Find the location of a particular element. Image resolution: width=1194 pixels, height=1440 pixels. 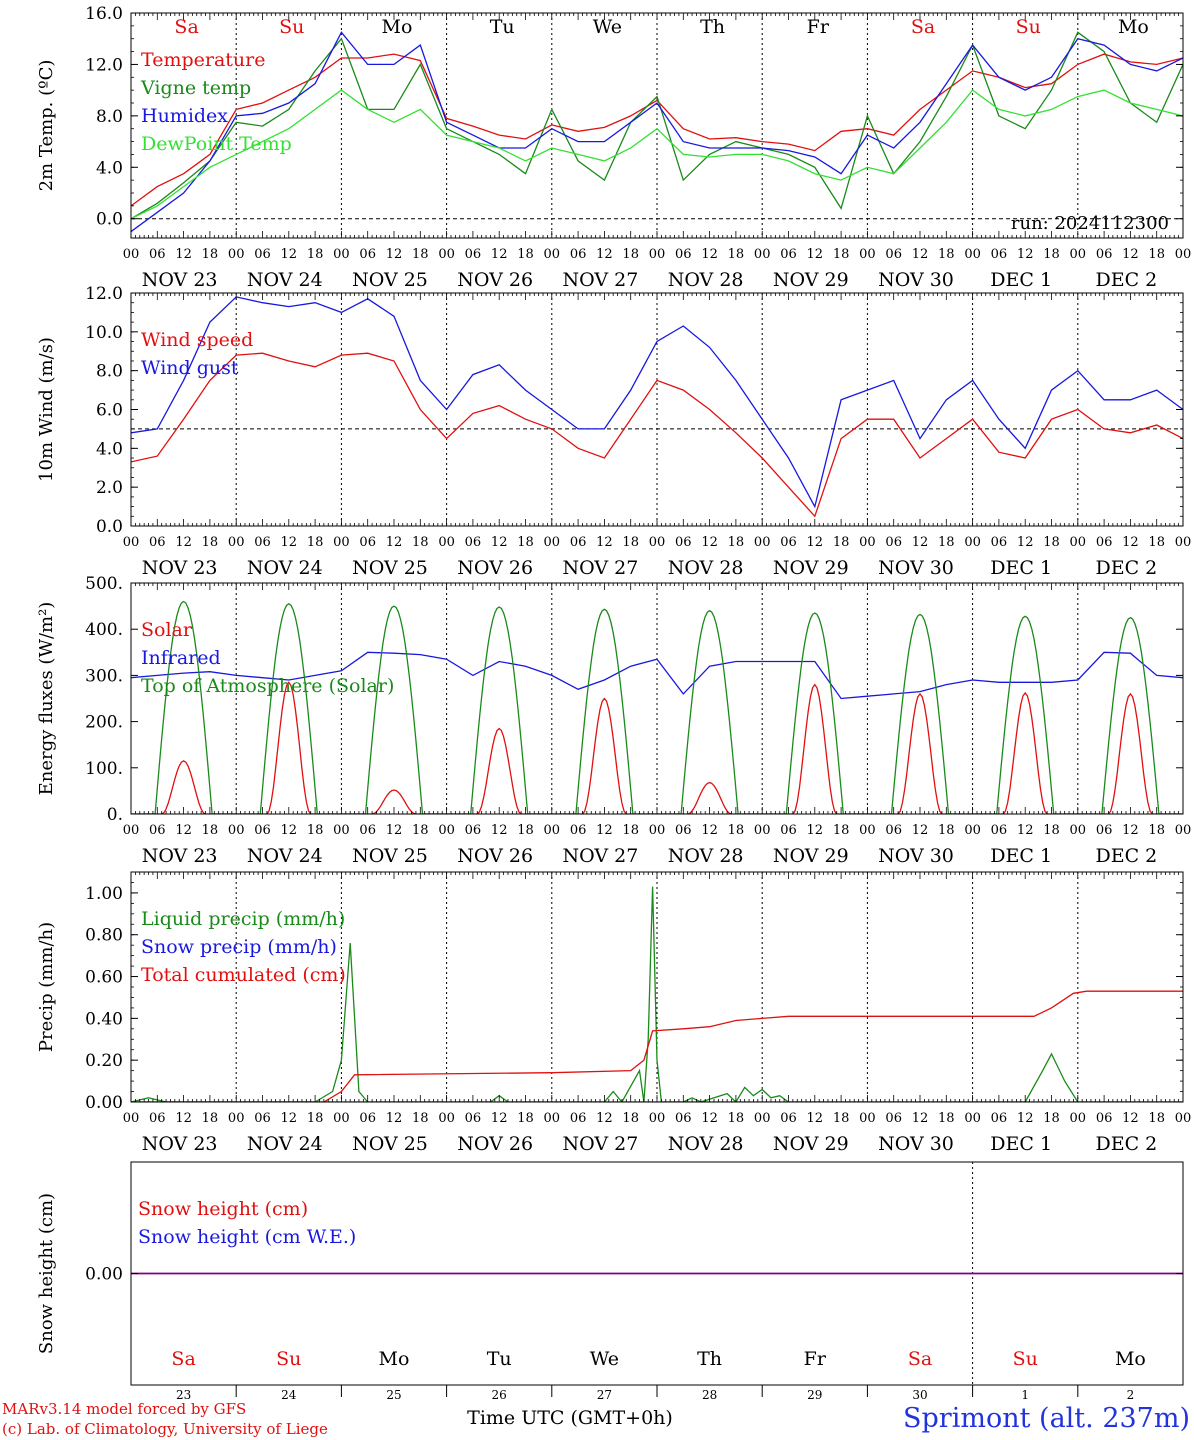

date-label: NOV 26 is located at coordinates (495, 856).